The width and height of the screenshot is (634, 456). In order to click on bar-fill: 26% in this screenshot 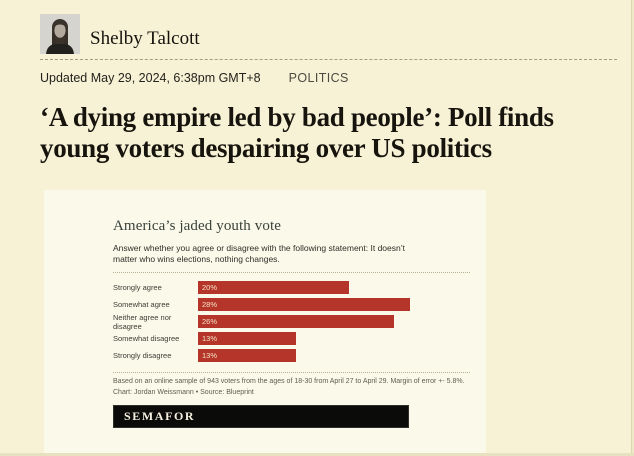, I will do `click(296, 321)`.